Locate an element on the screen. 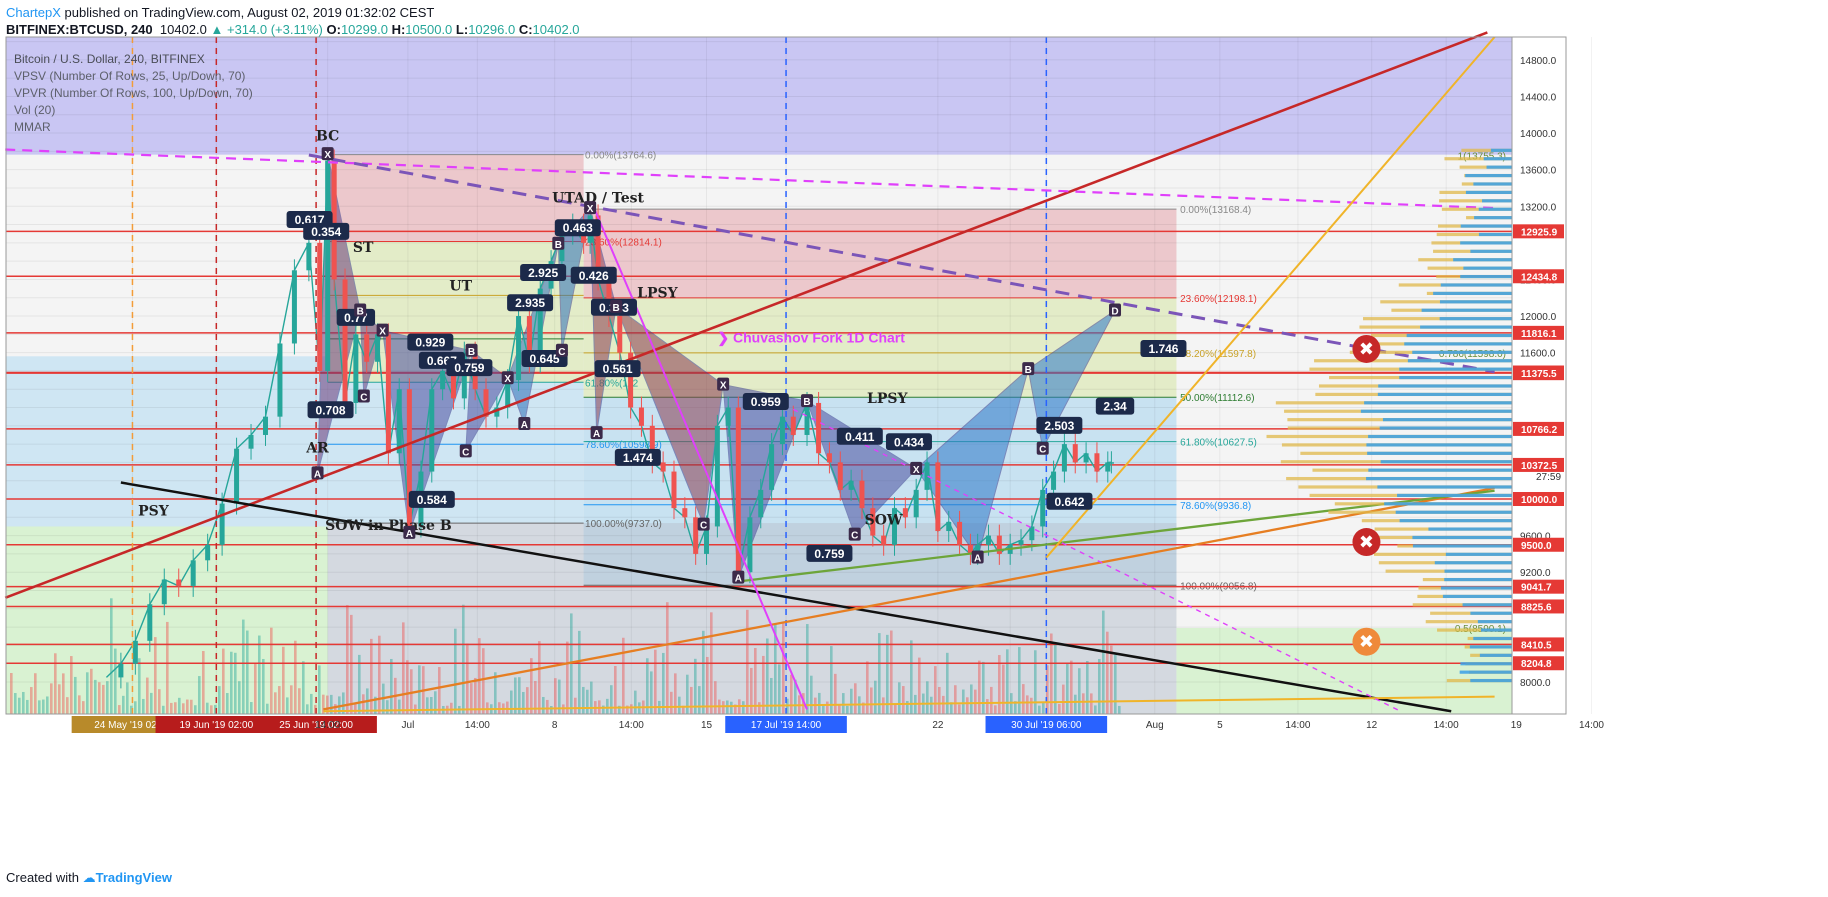  price-level-tag-text: 11375.5 is located at coordinates (1539, 374).